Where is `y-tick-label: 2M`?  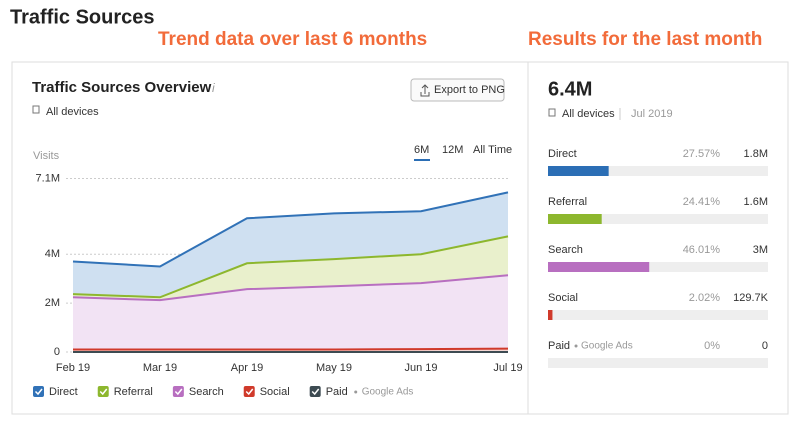 y-tick-label: 2M is located at coordinates (52, 303).